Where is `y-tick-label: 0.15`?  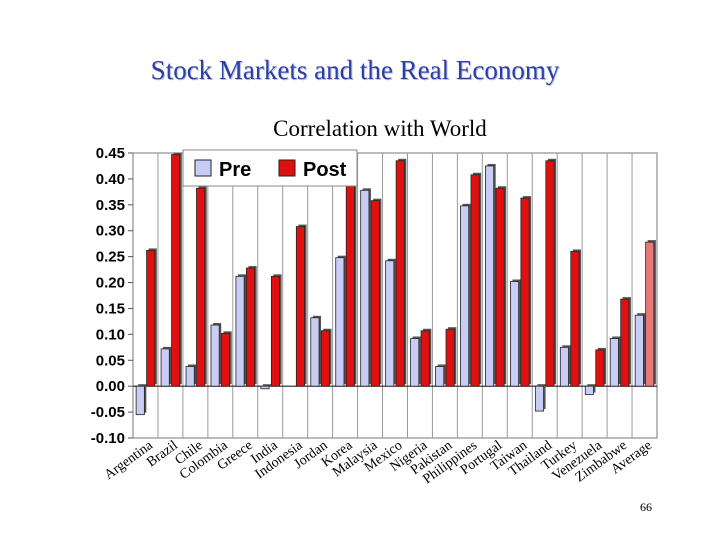
y-tick-label: 0.15 is located at coordinates (110, 308).